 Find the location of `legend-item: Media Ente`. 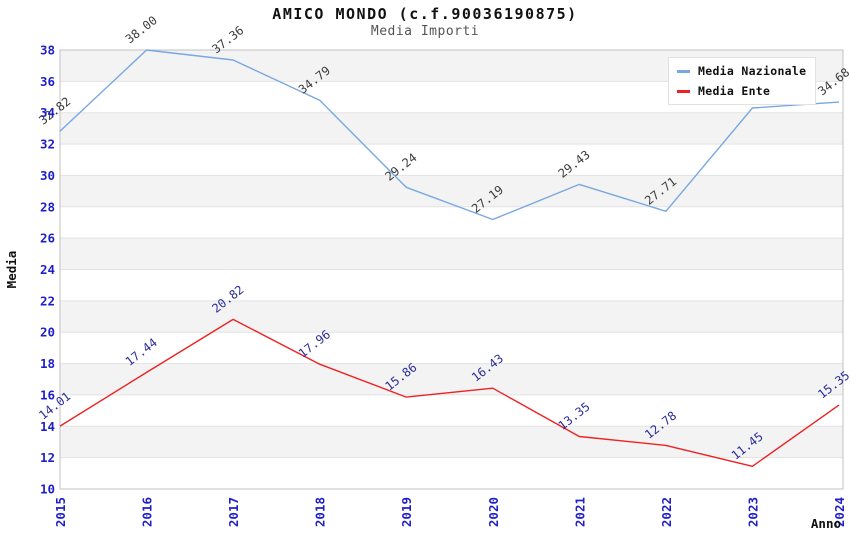

legend-item: Media Ente is located at coordinates (742, 91).